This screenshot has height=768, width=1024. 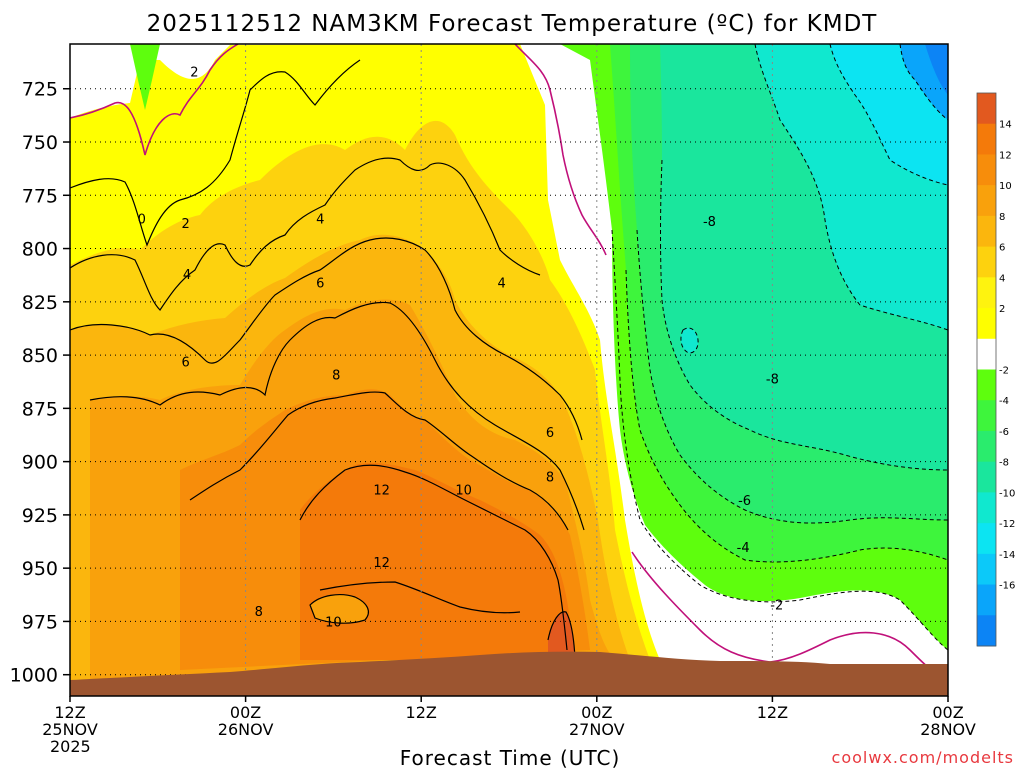 What do you see at coordinates (1004, 371) in the screenshot?
I see `colorbar-label: -2` at bounding box center [1004, 371].